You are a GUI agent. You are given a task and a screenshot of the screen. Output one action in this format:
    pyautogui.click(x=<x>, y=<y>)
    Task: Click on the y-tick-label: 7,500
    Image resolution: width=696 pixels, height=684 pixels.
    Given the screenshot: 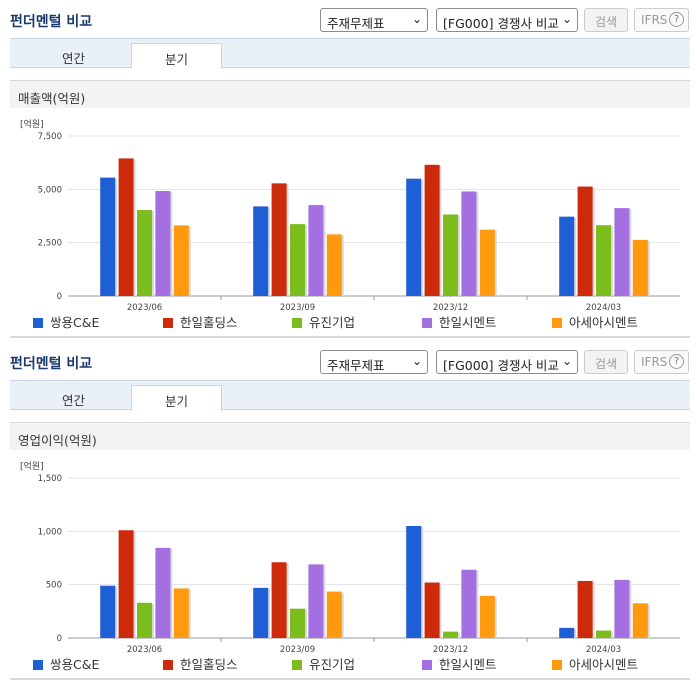 What is the action you would take?
    pyautogui.click(x=50, y=137)
    